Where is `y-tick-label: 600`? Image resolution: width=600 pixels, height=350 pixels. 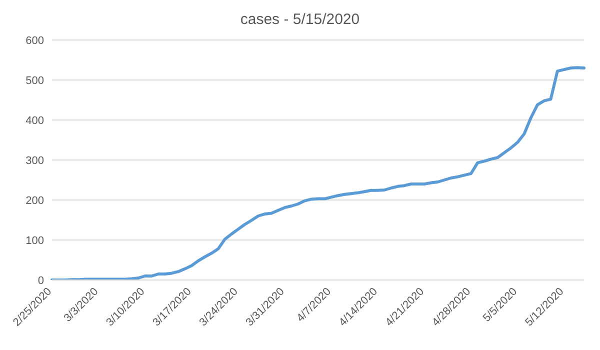
y-tick-label: 600 is located at coordinates (35, 40).